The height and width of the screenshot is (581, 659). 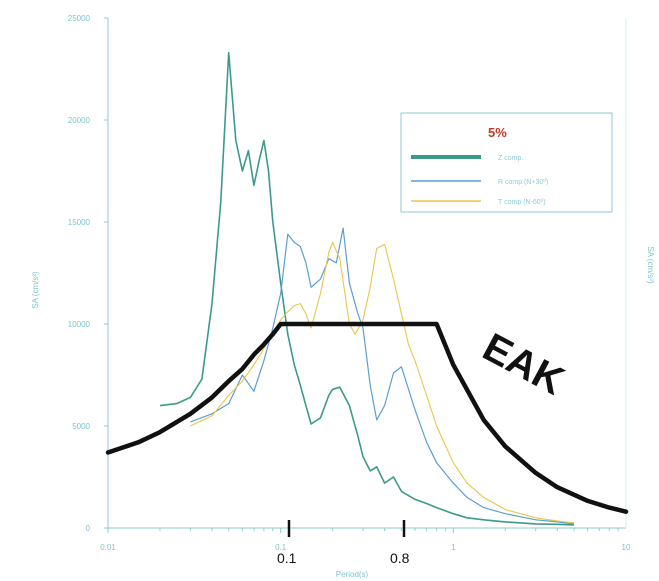 What do you see at coordinates (79, 324) in the screenshot?
I see `y-tick-label: 10000` at bounding box center [79, 324].